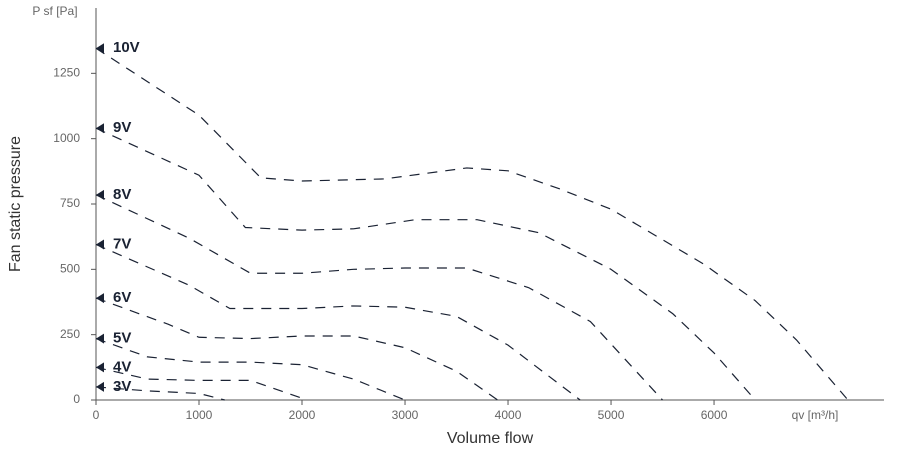 The width and height of the screenshot is (900, 463). Describe the element at coordinates (490, 438) in the screenshot. I see `x-axis-title: Volume flow` at that location.